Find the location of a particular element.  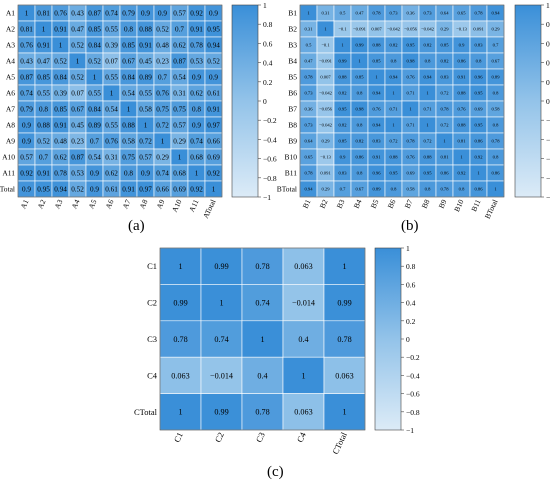

x-tick-label: CTotal is located at coordinates (339, 443).